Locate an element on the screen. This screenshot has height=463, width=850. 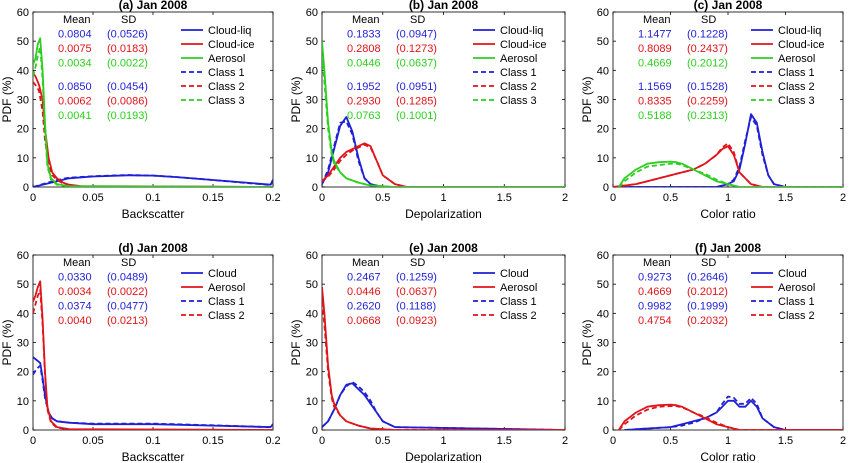
stat-mean: 0.0668 is located at coordinates (364, 321).